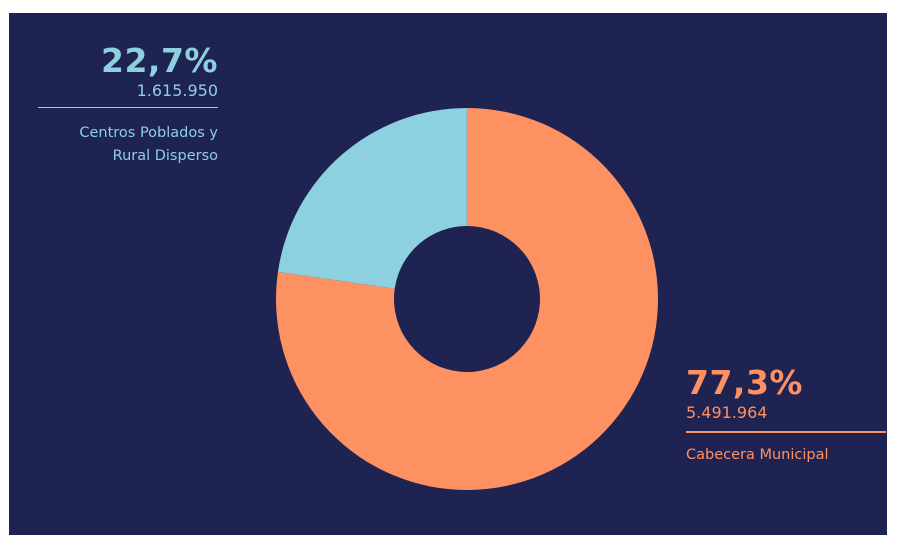  What do you see at coordinates (148, 133) in the screenshot?
I see `rural-name-line-1: Centros Poblados y` at bounding box center [148, 133].